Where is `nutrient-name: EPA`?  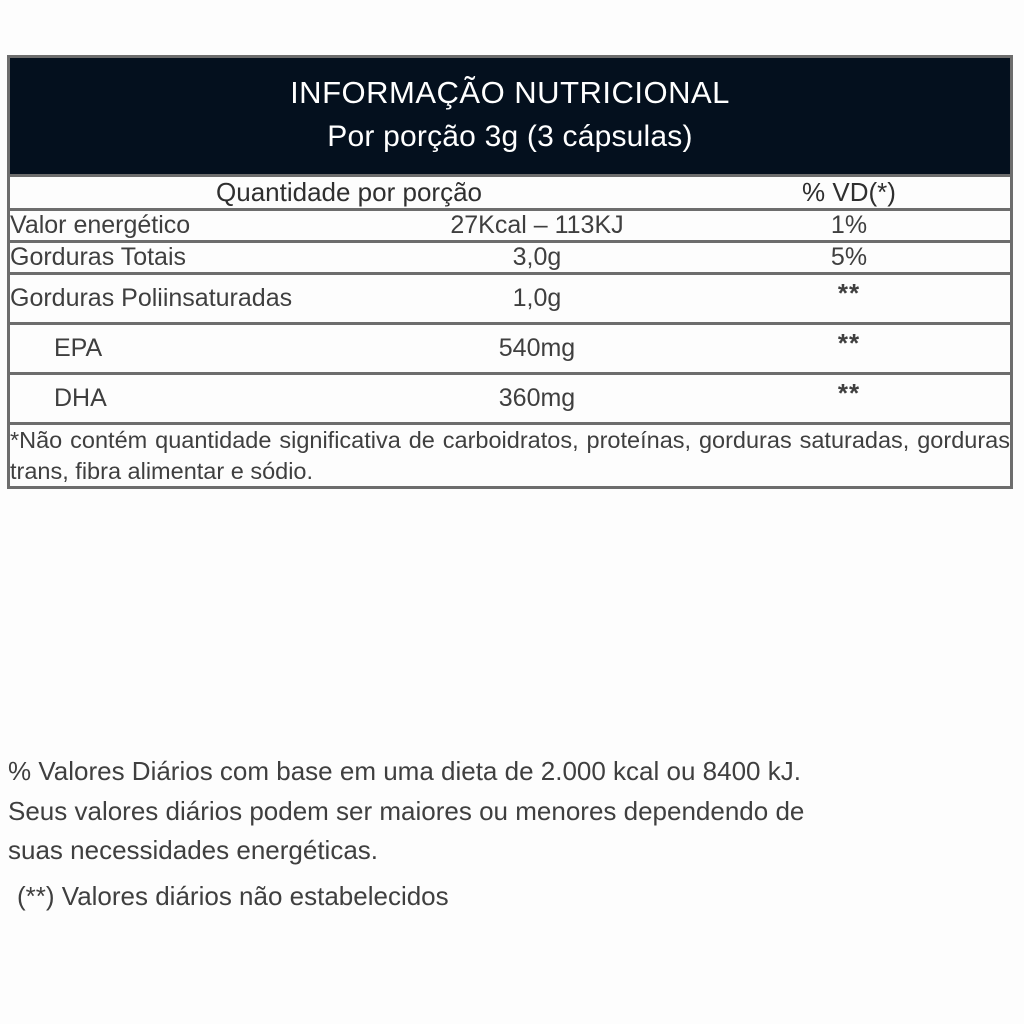 nutrient-name: EPA is located at coordinates (198, 348).